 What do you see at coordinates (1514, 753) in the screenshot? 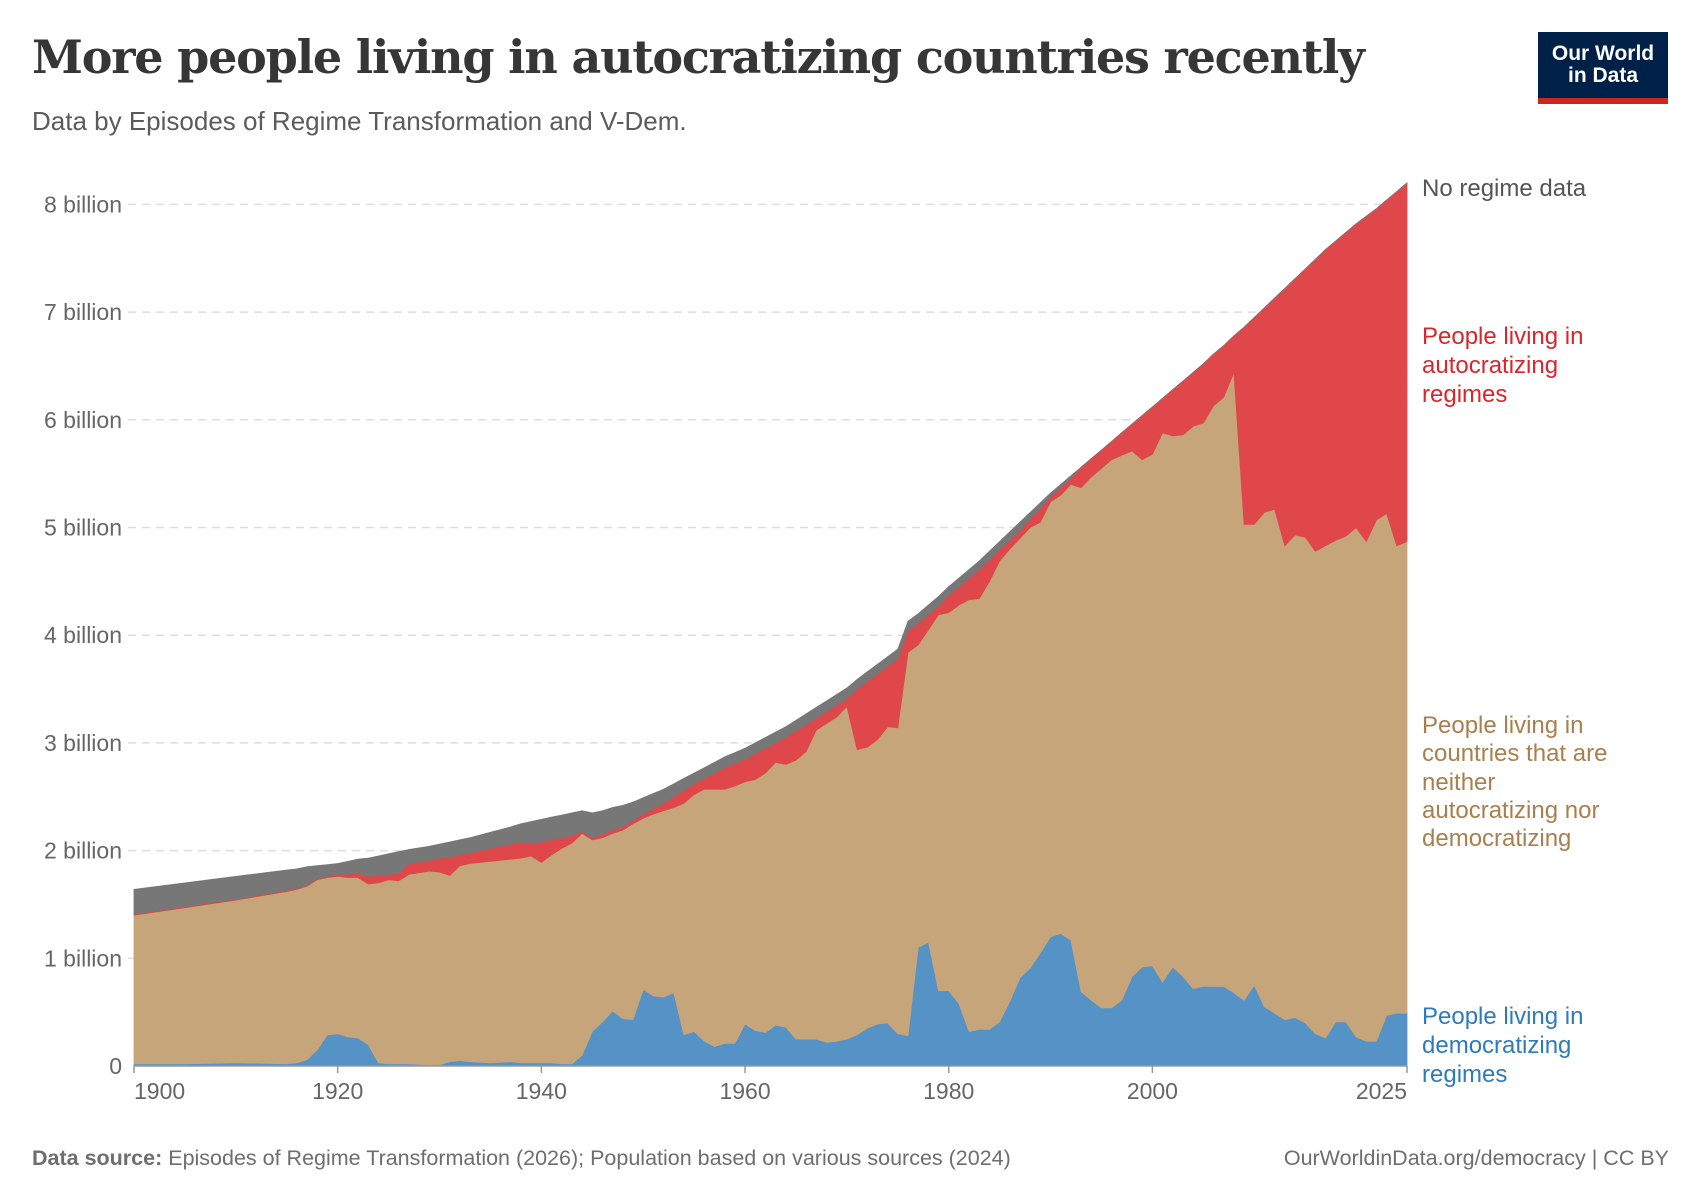
I see `label-line: countries that are` at bounding box center [1514, 753].